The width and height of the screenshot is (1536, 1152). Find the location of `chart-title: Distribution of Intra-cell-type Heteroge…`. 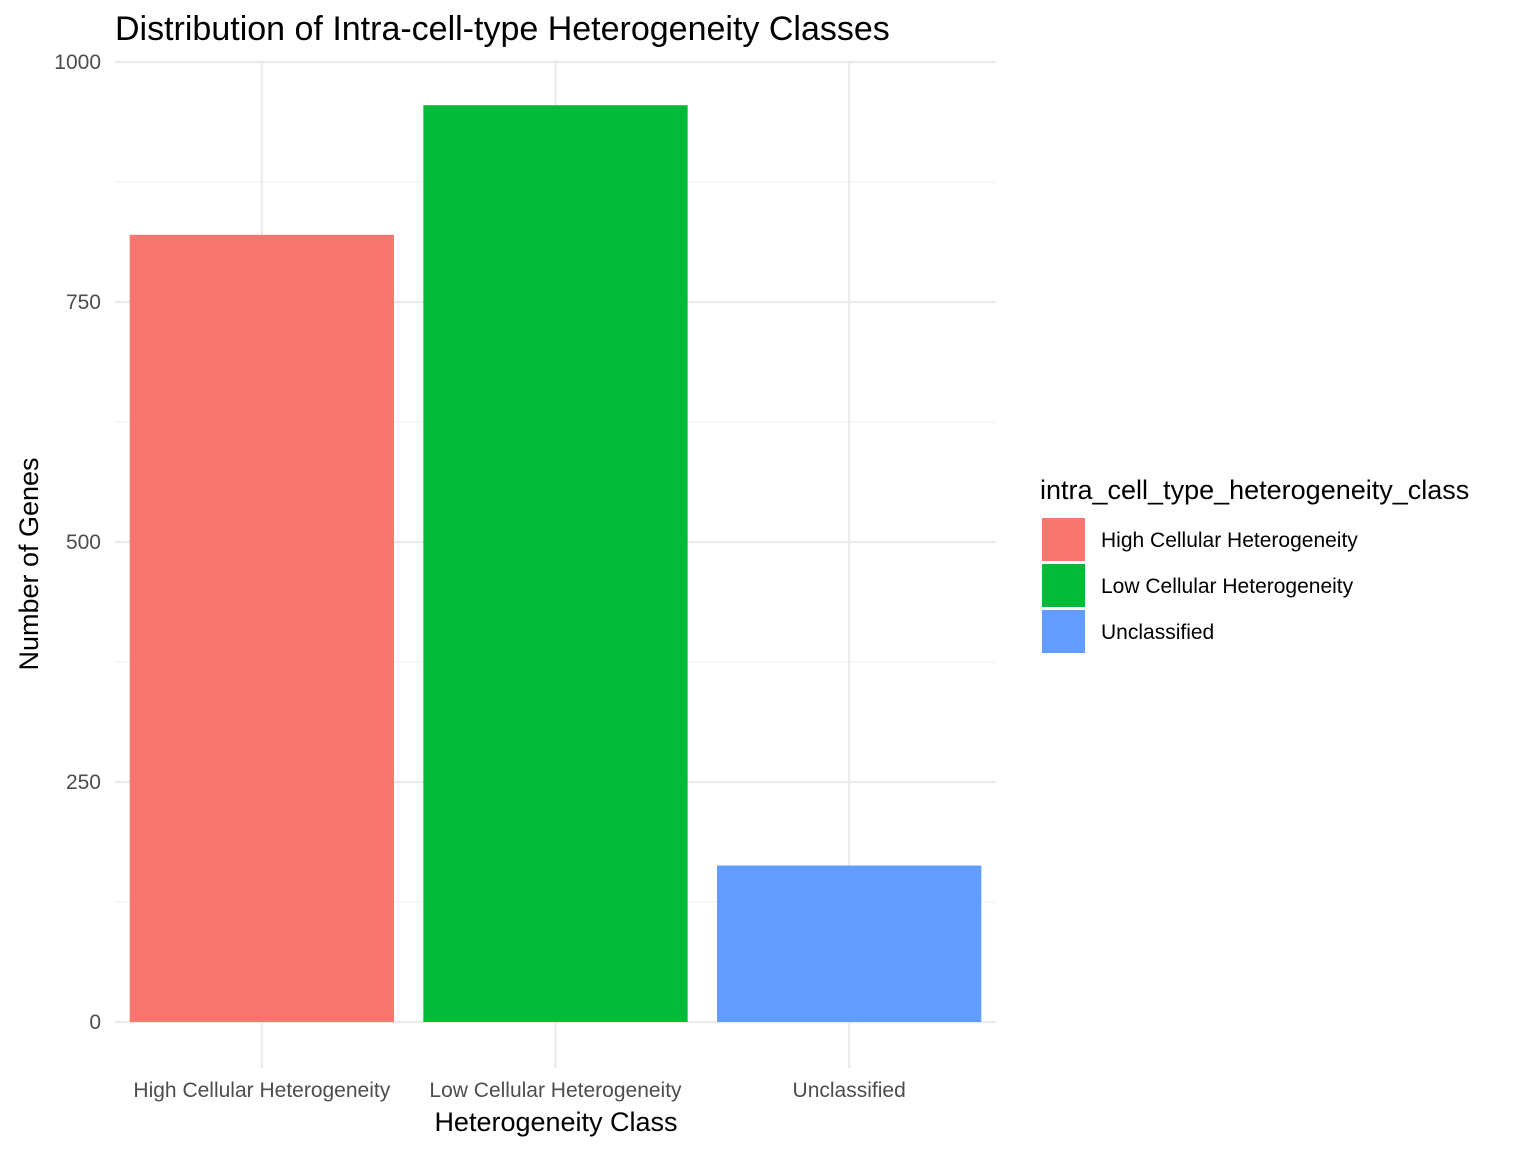

chart-title: Distribution of Intra-cell-type Heteroge… is located at coordinates (502, 29).